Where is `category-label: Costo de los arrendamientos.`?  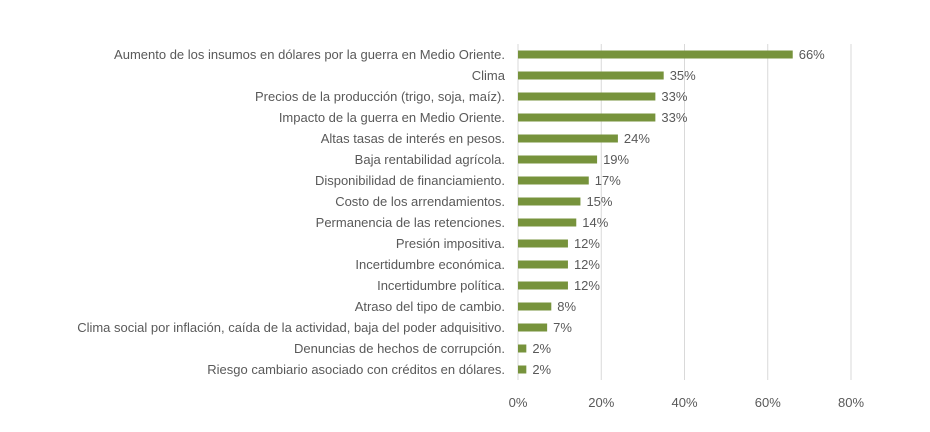 category-label: Costo de los arrendamientos. is located at coordinates (420, 201).